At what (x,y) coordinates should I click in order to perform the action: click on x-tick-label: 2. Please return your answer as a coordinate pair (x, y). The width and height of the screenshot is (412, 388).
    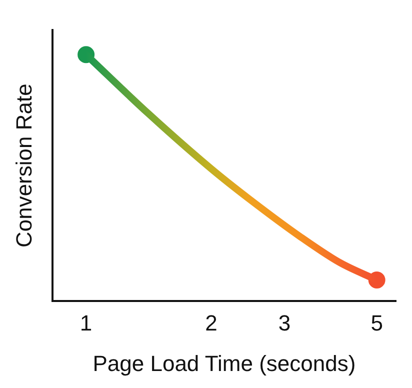
    Looking at the image, I should click on (211, 323).